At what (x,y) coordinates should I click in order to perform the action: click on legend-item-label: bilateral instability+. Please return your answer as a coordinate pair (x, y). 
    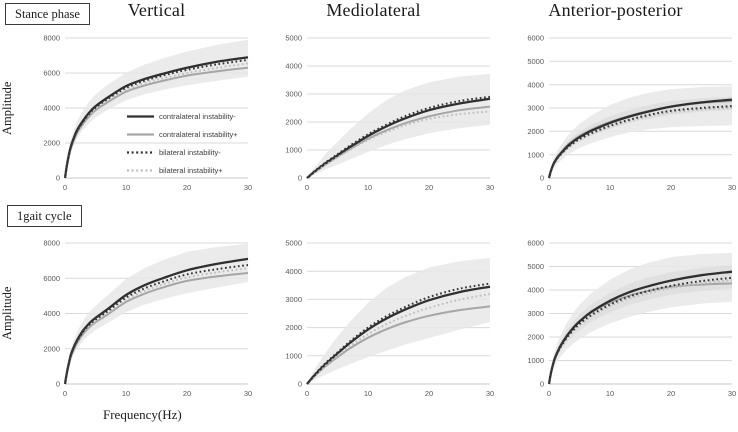
    Looking at the image, I should click on (191, 170).